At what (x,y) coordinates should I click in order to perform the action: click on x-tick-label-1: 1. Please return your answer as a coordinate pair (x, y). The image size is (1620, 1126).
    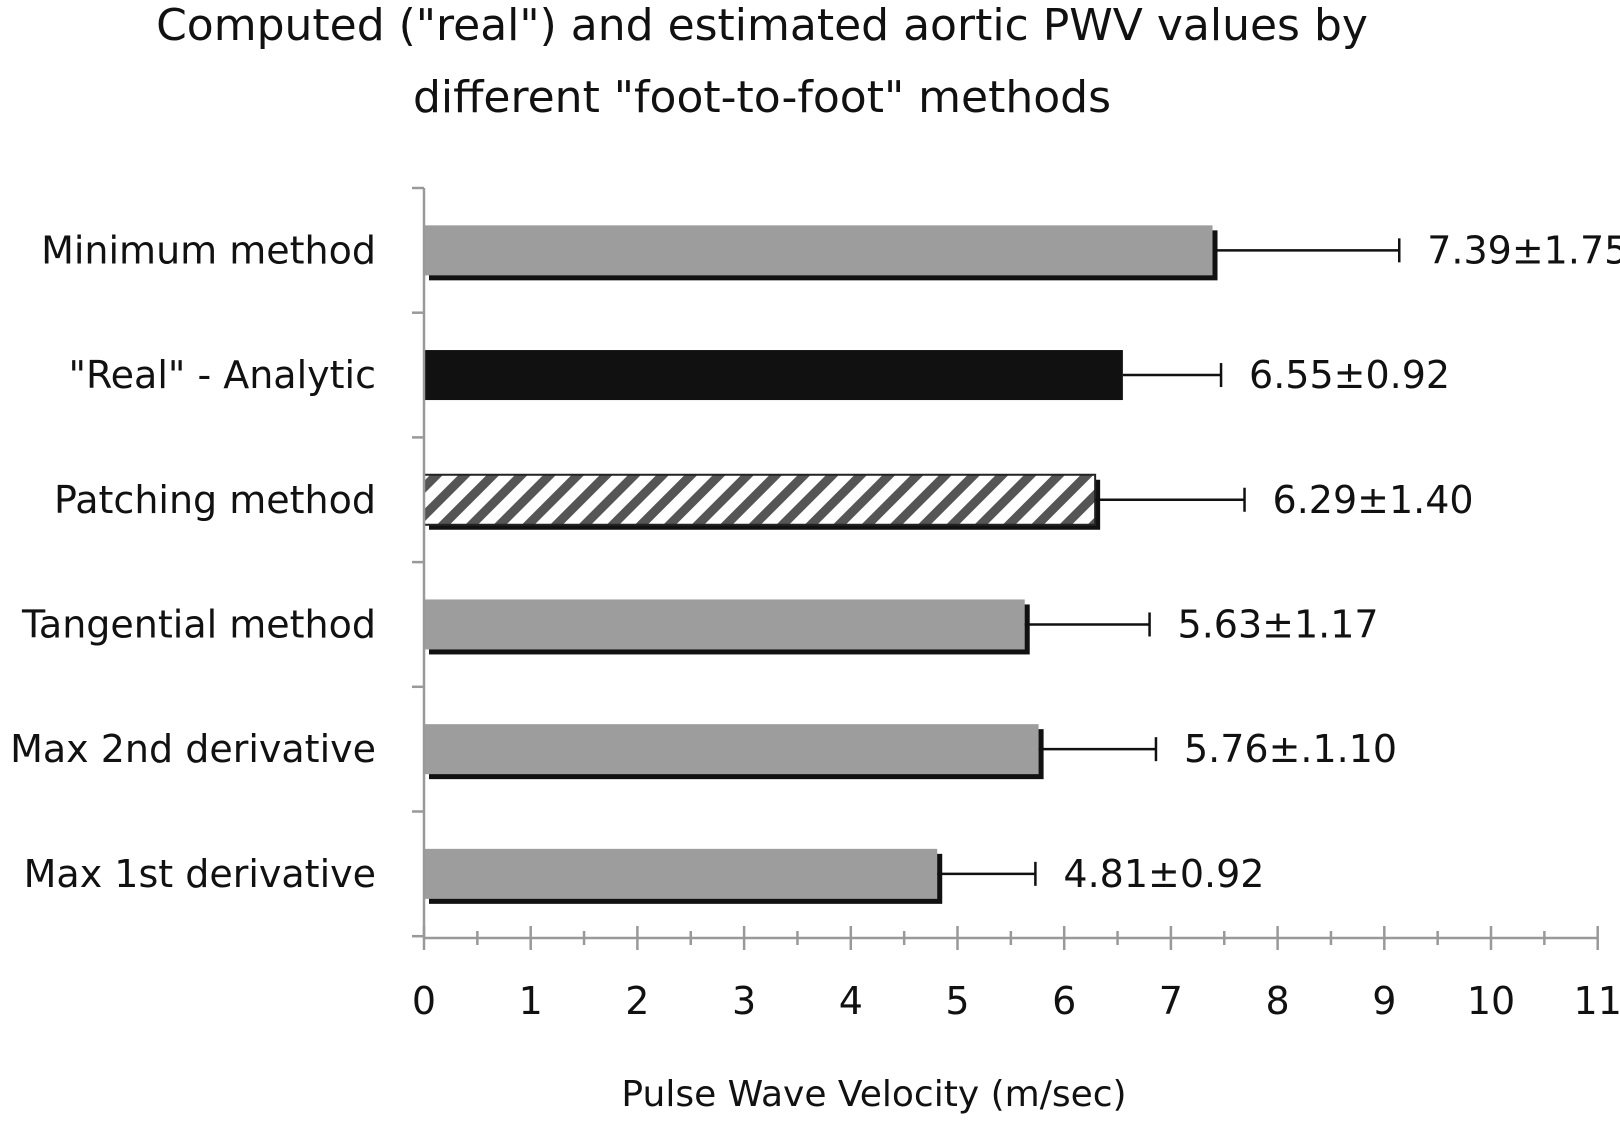
    Looking at the image, I should click on (531, 1001).